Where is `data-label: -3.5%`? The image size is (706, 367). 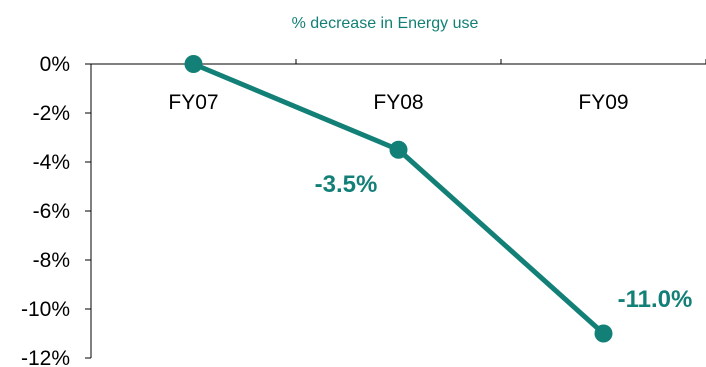 data-label: -3.5% is located at coordinates (346, 184).